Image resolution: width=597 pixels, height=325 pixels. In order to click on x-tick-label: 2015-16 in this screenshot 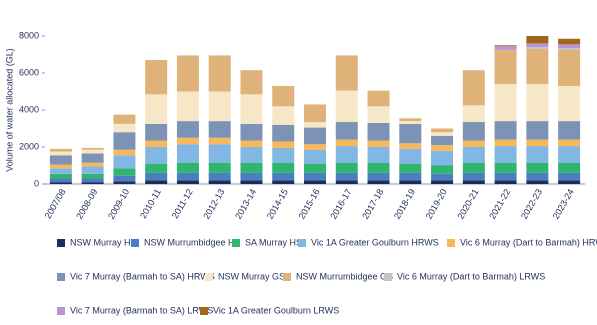, I will do `click(309, 204)`.